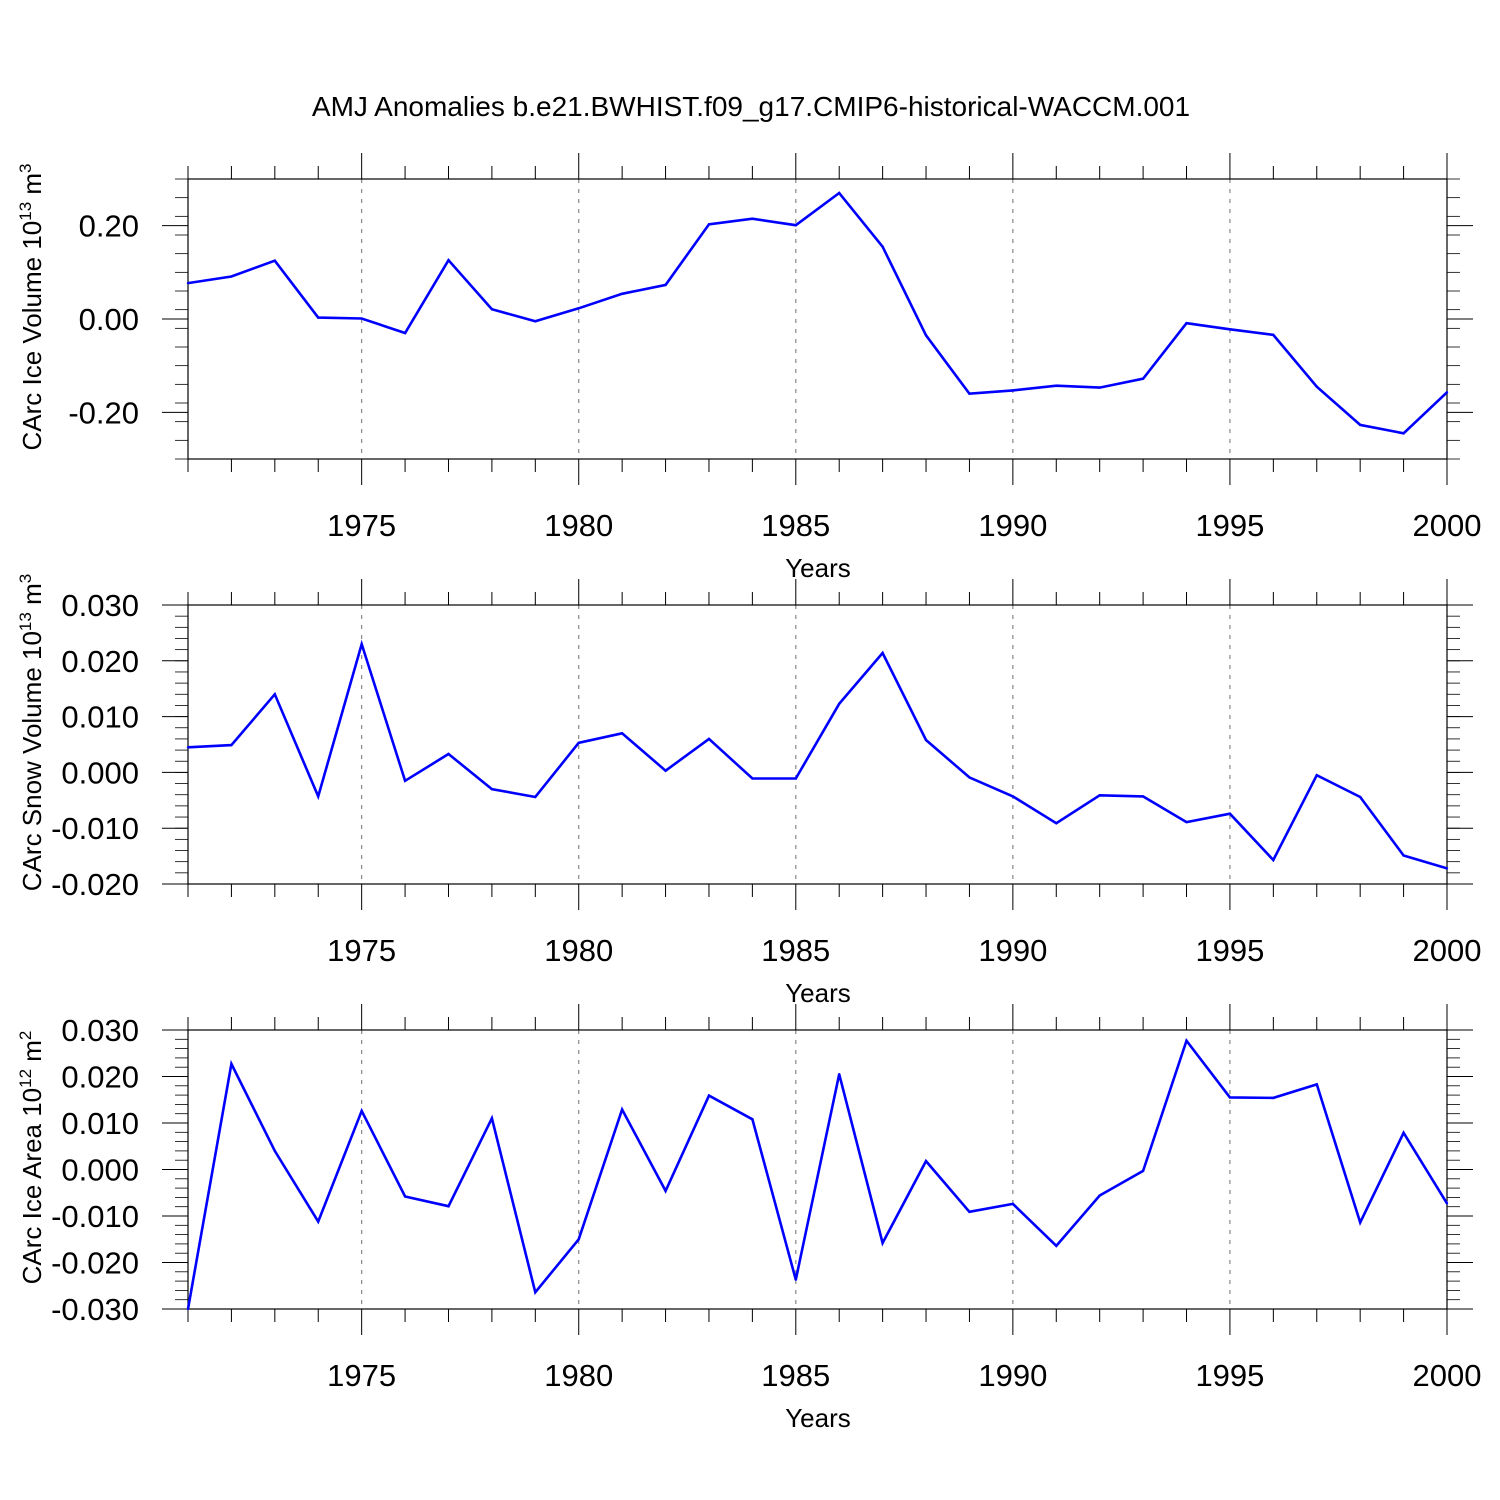 The image size is (1500, 1500). Describe the element at coordinates (817, 313) in the screenshot. I see `series-line` at that location.